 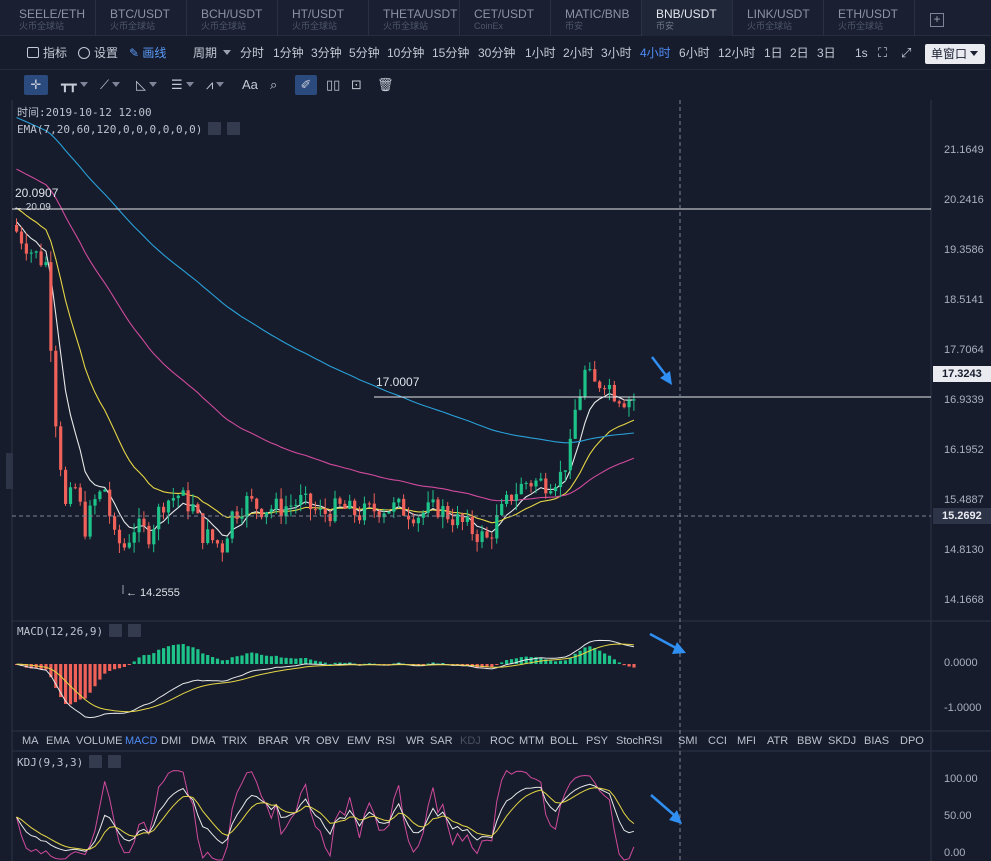 What do you see at coordinates (869, 18) in the screenshot?
I see `tab-eth-usdt: ETH/USDT 火币全球站` at bounding box center [869, 18].